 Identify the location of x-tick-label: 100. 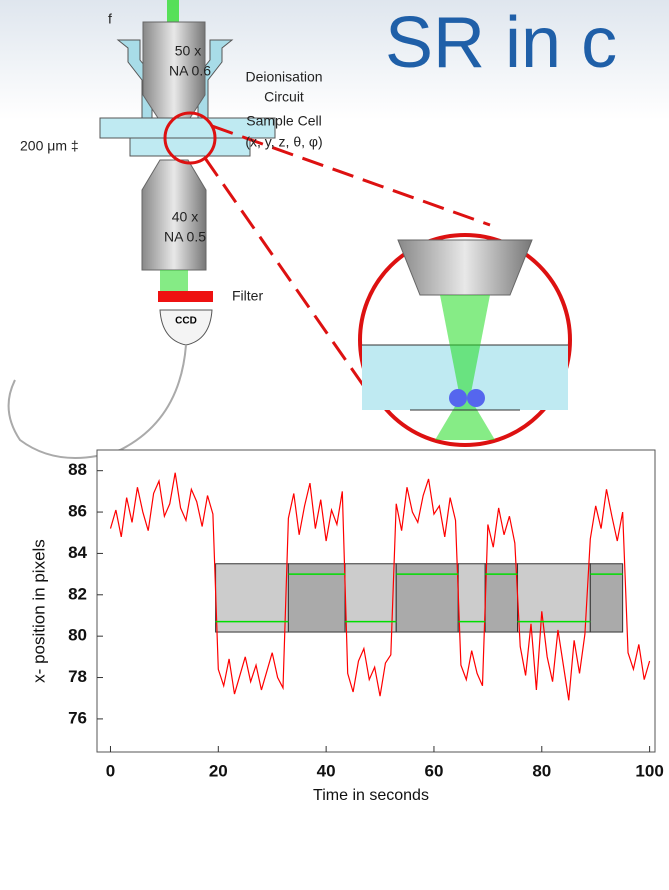
(649, 770).